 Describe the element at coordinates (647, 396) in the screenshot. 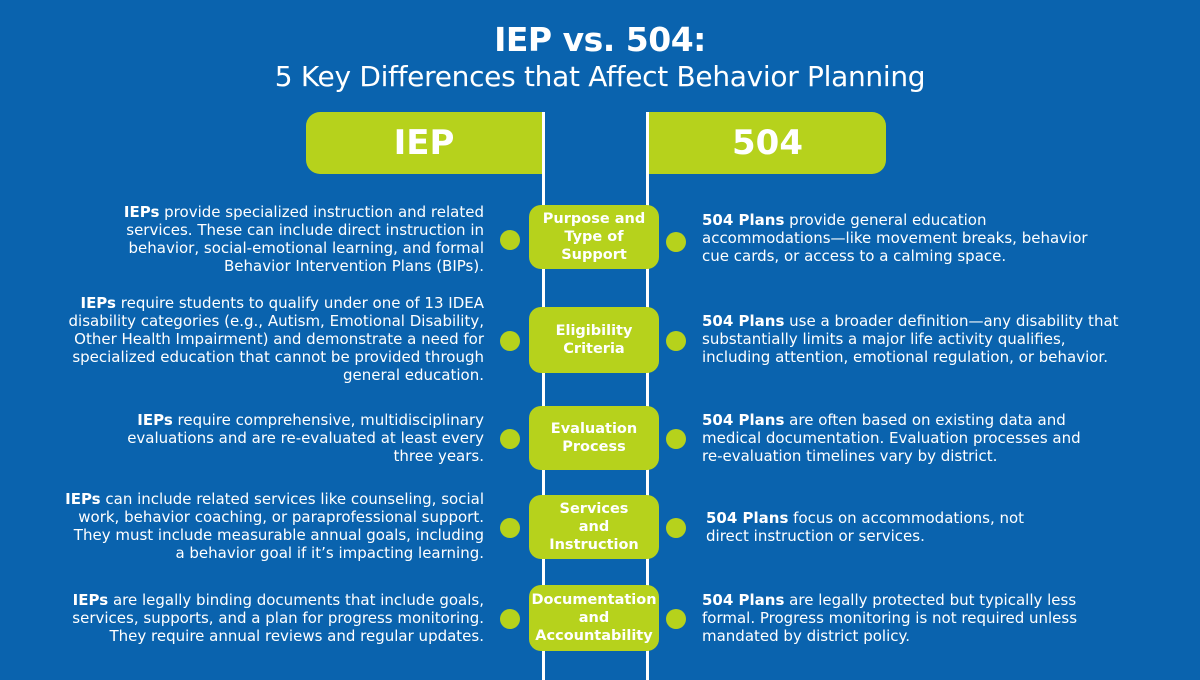

I see `divider-line-right` at that location.